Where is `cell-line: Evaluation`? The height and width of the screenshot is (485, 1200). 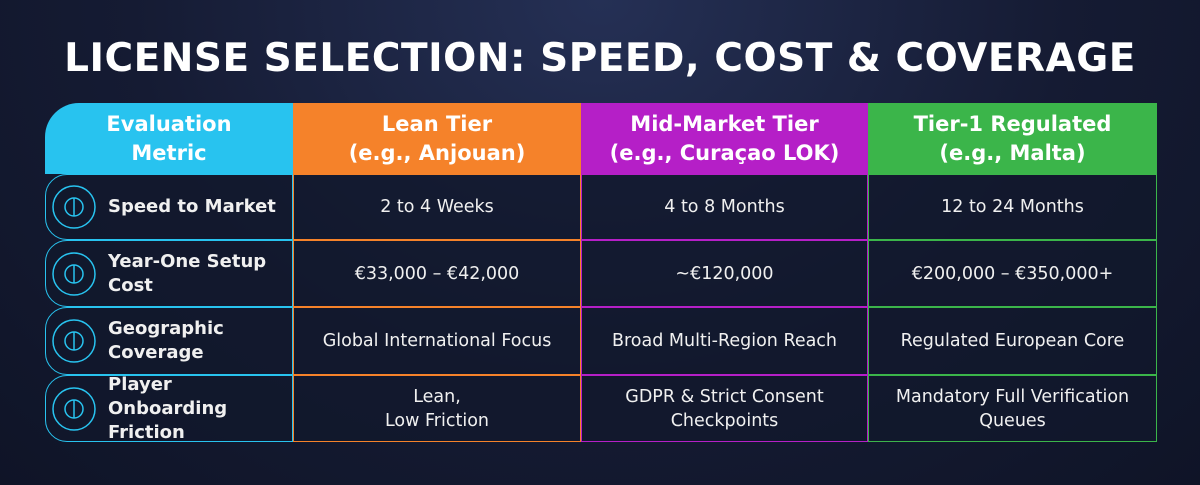 cell-line: Evaluation is located at coordinates (169, 123).